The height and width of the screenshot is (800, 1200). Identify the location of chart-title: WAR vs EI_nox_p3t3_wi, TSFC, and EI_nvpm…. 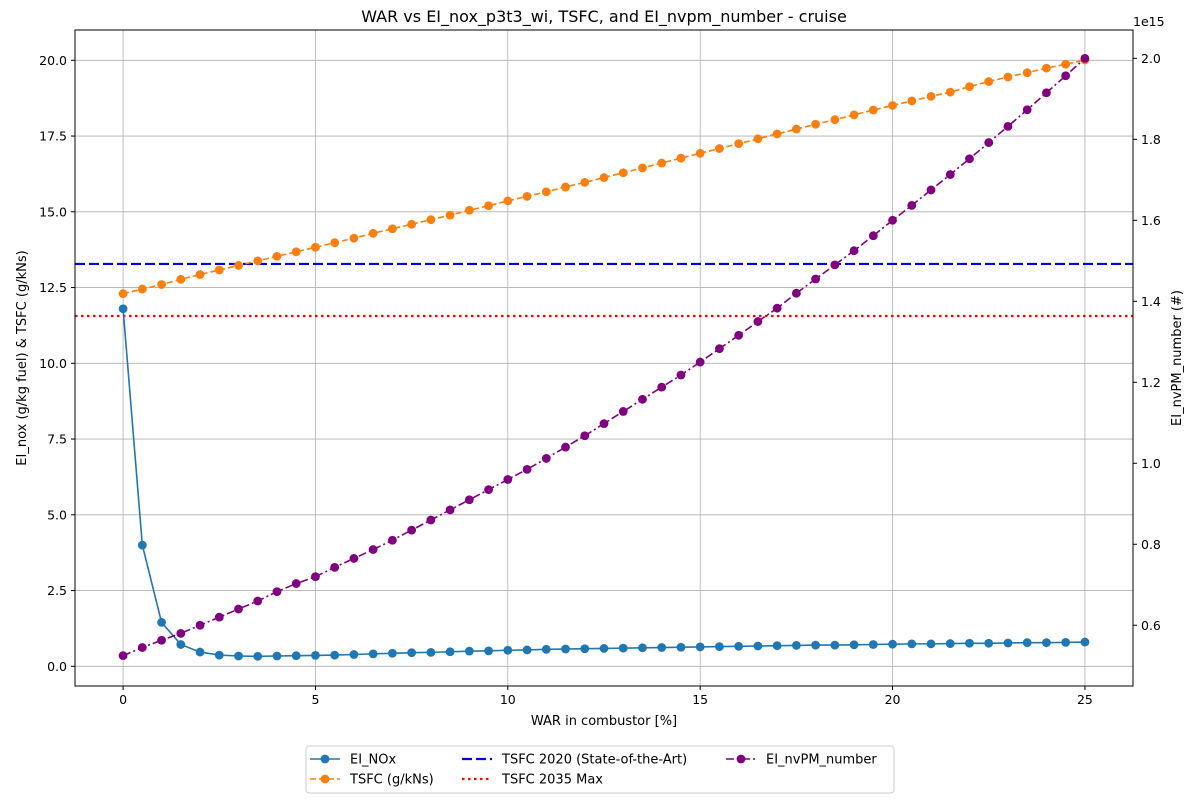
(604, 17).